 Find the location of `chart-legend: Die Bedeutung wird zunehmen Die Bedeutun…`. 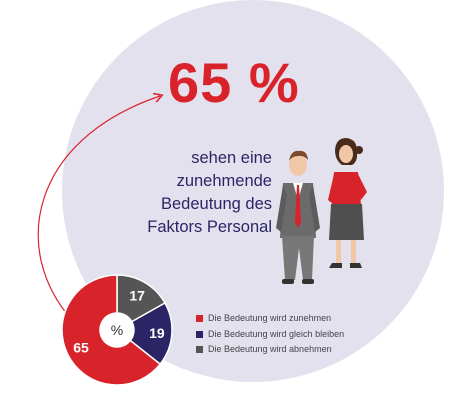

chart-legend: Die Bedeutung wird zunehmen Die Bedeutun… is located at coordinates (270, 334).